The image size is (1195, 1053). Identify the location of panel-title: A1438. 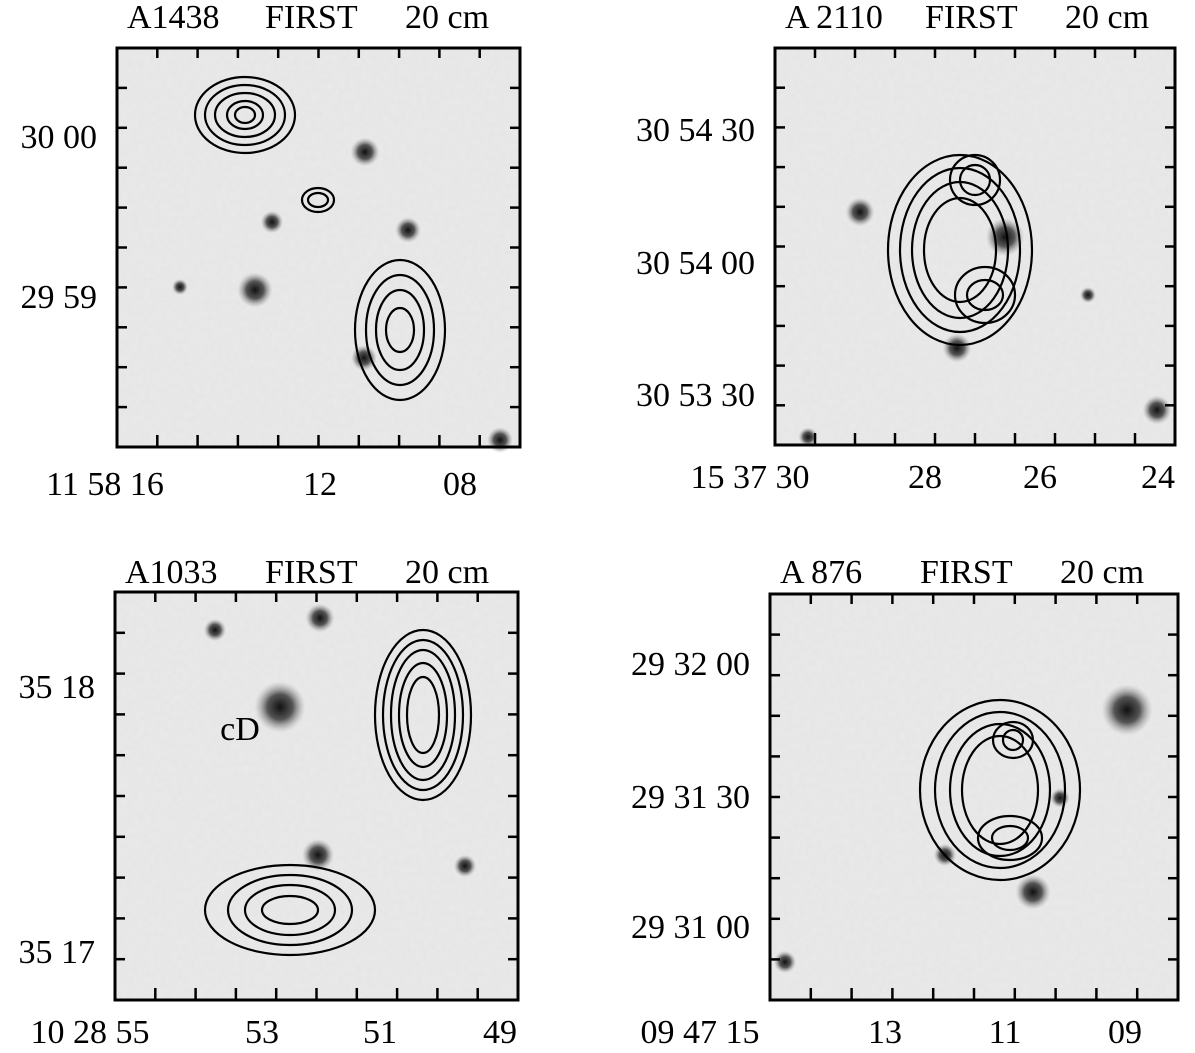
(173, 18).